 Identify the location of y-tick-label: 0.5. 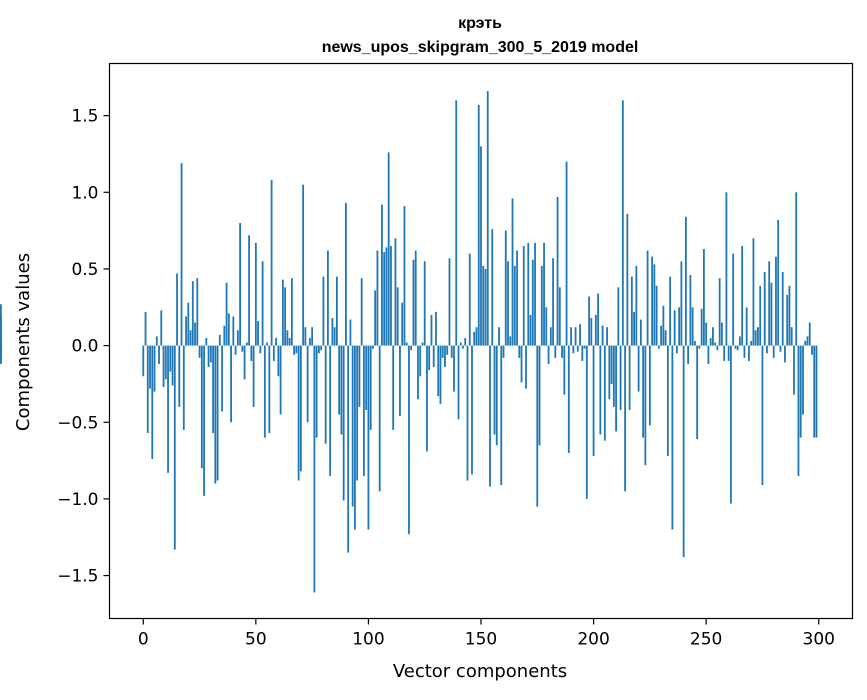
(84, 270).